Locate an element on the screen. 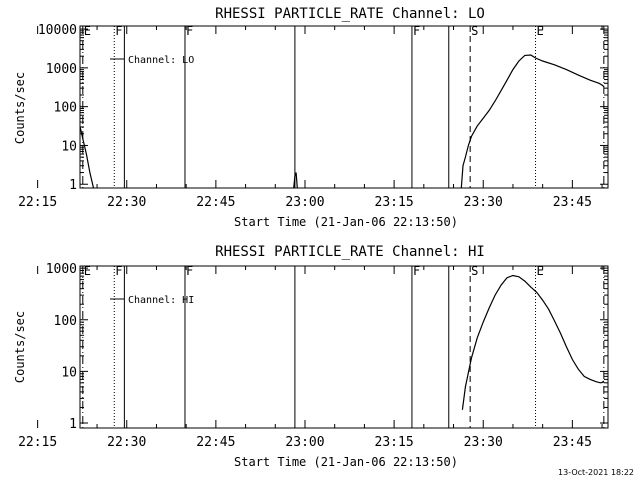  y-tick-label: 10000 is located at coordinates (57, 30).